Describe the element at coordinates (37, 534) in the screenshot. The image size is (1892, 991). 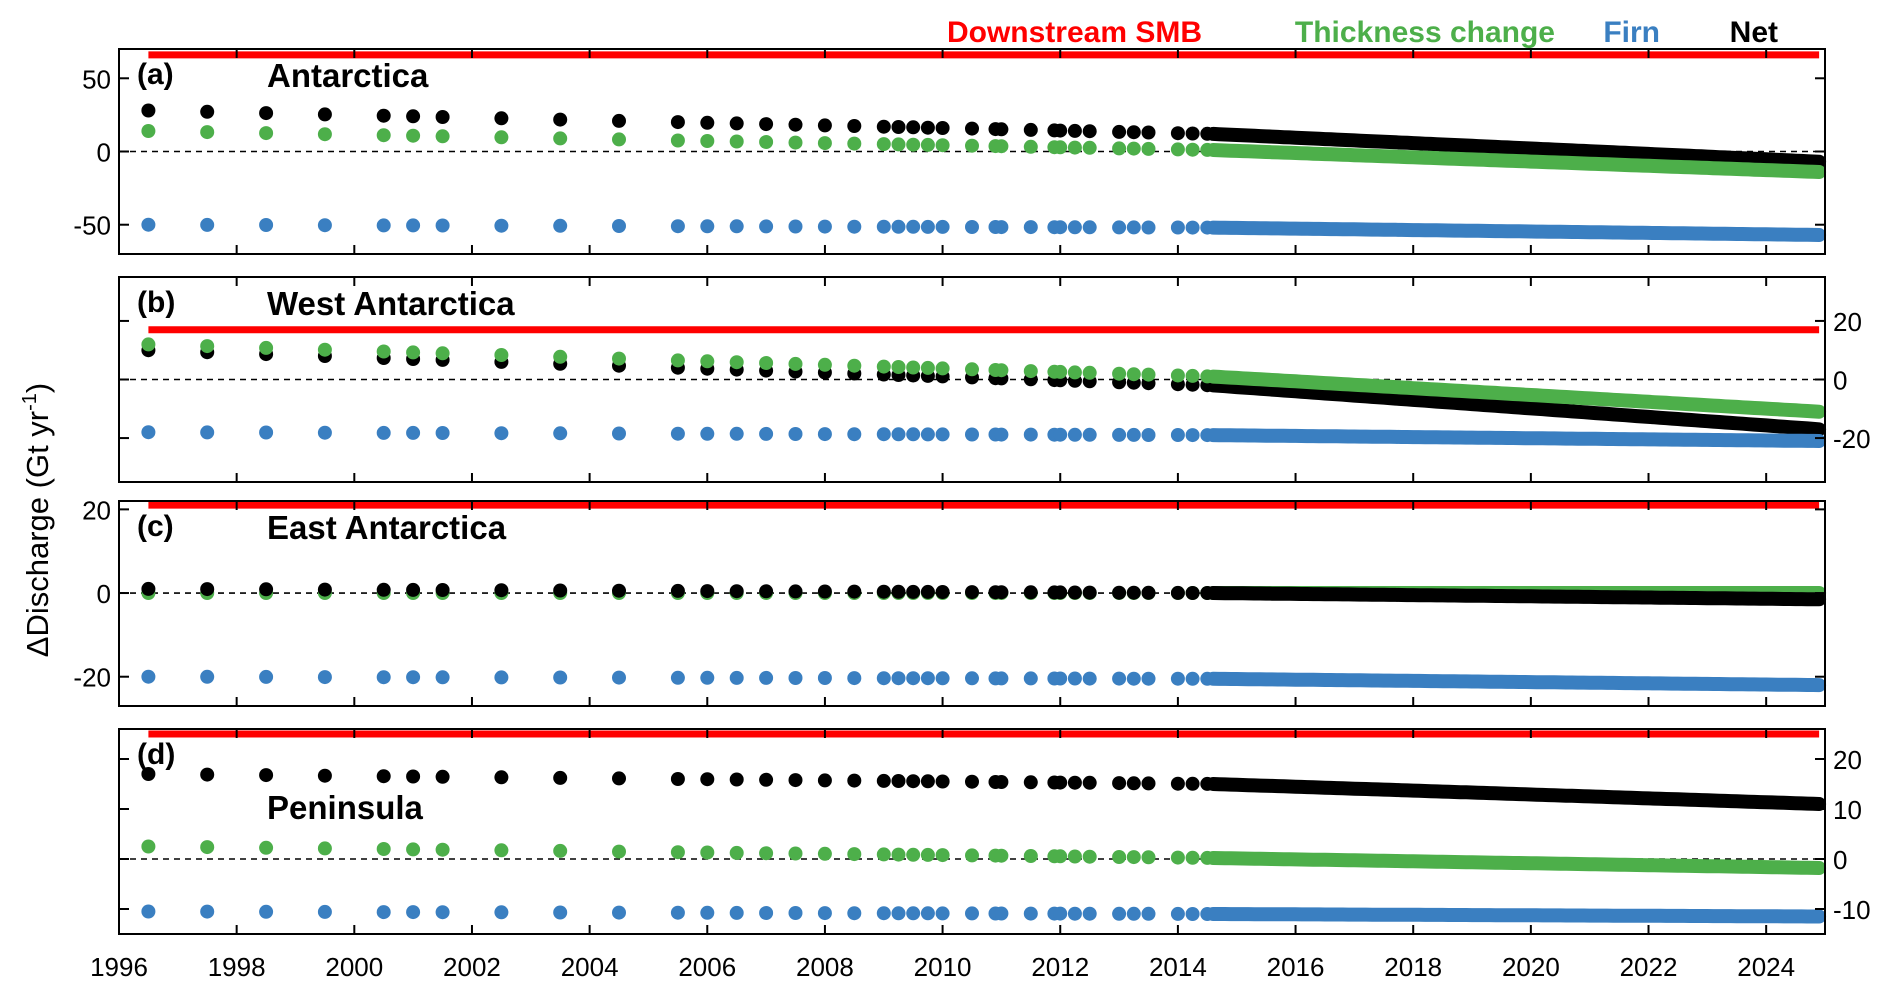
I see `y-axis-label-main: ΔDischarge (Gt yr` at that location.